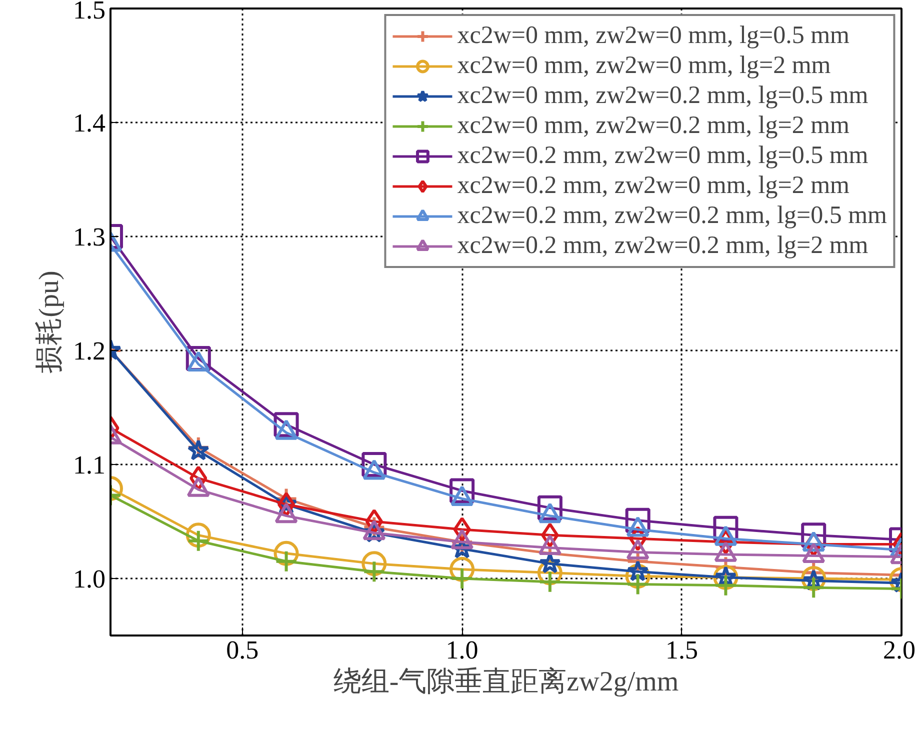  Describe the element at coordinates (682, 650) in the screenshot. I see `x-tick-label: 1.5` at that location.